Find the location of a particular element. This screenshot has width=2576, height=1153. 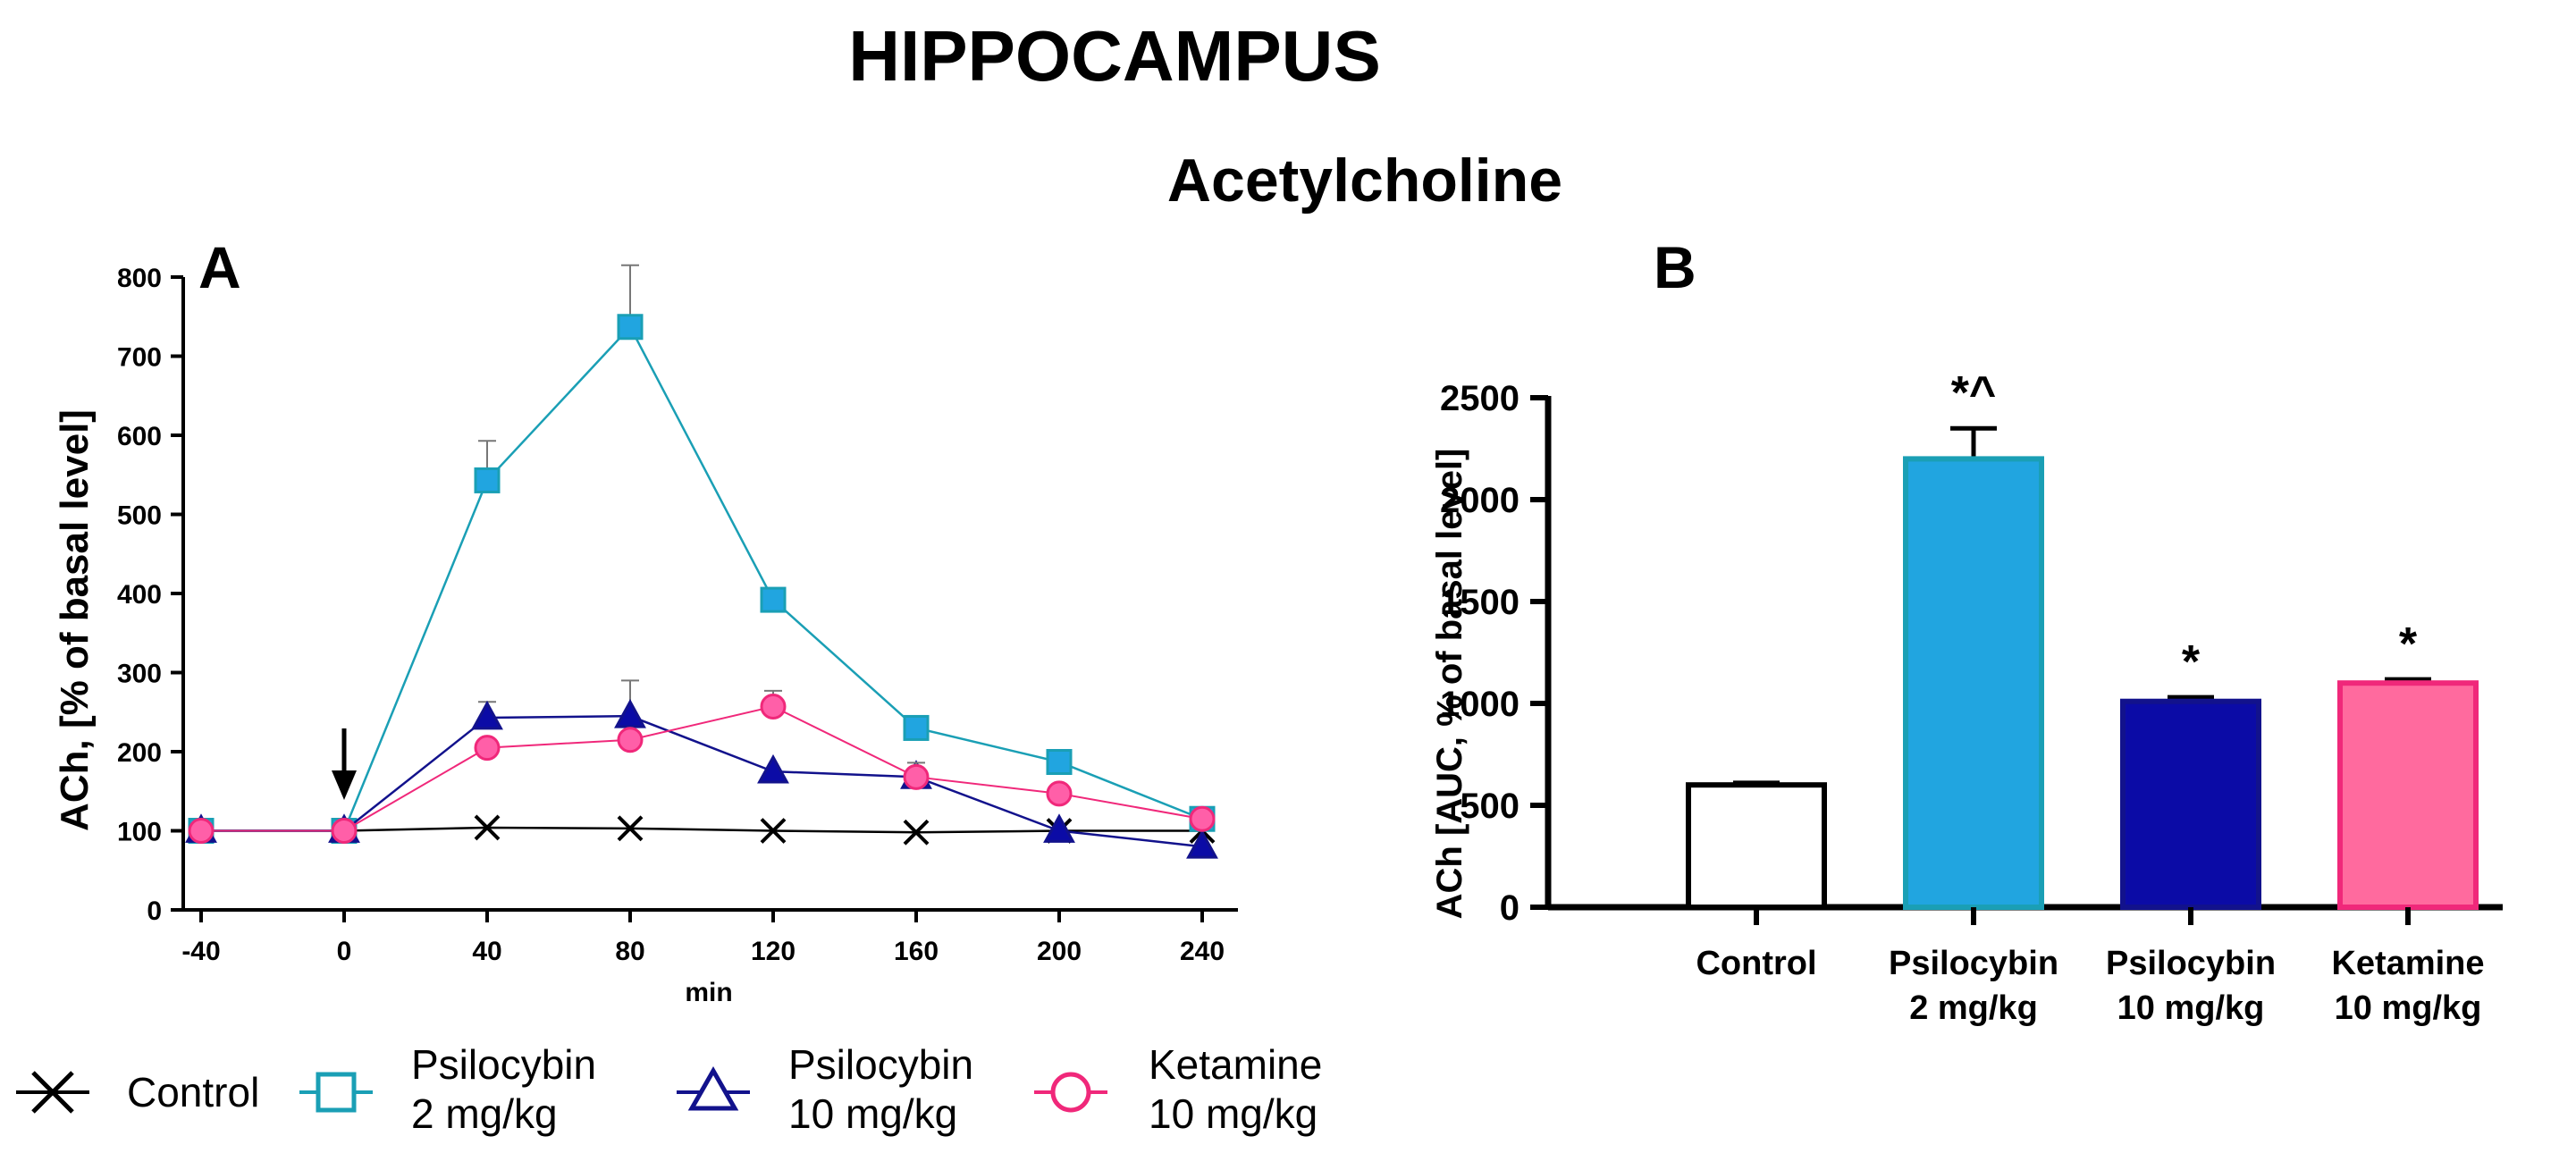

y-axis-label: ACh [AUC, % of basal level] is located at coordinates (1450, 684).